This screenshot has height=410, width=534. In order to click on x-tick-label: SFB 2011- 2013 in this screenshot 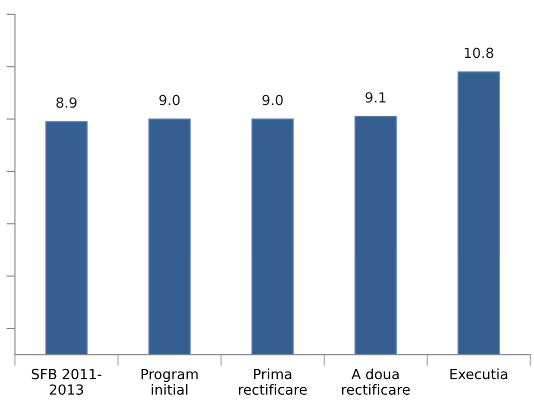, I will do `click(67, 381)`.